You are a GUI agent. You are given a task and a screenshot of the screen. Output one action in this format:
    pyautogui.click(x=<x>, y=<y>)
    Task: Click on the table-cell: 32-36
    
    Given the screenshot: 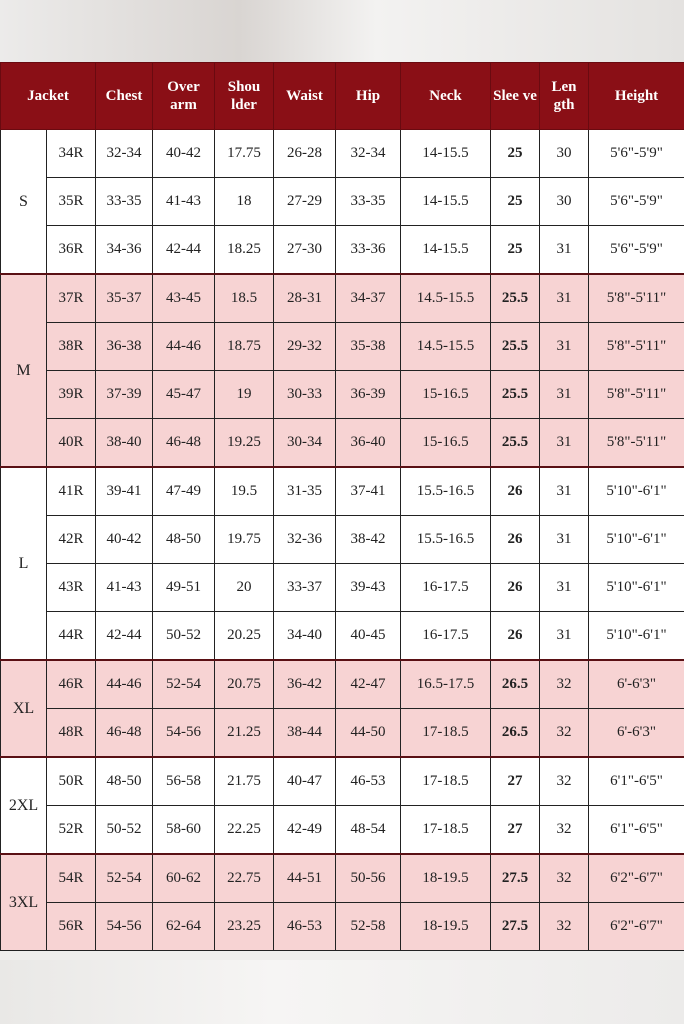 What is the action you would take?
    pyautogui.click(x=304, y=539)
    